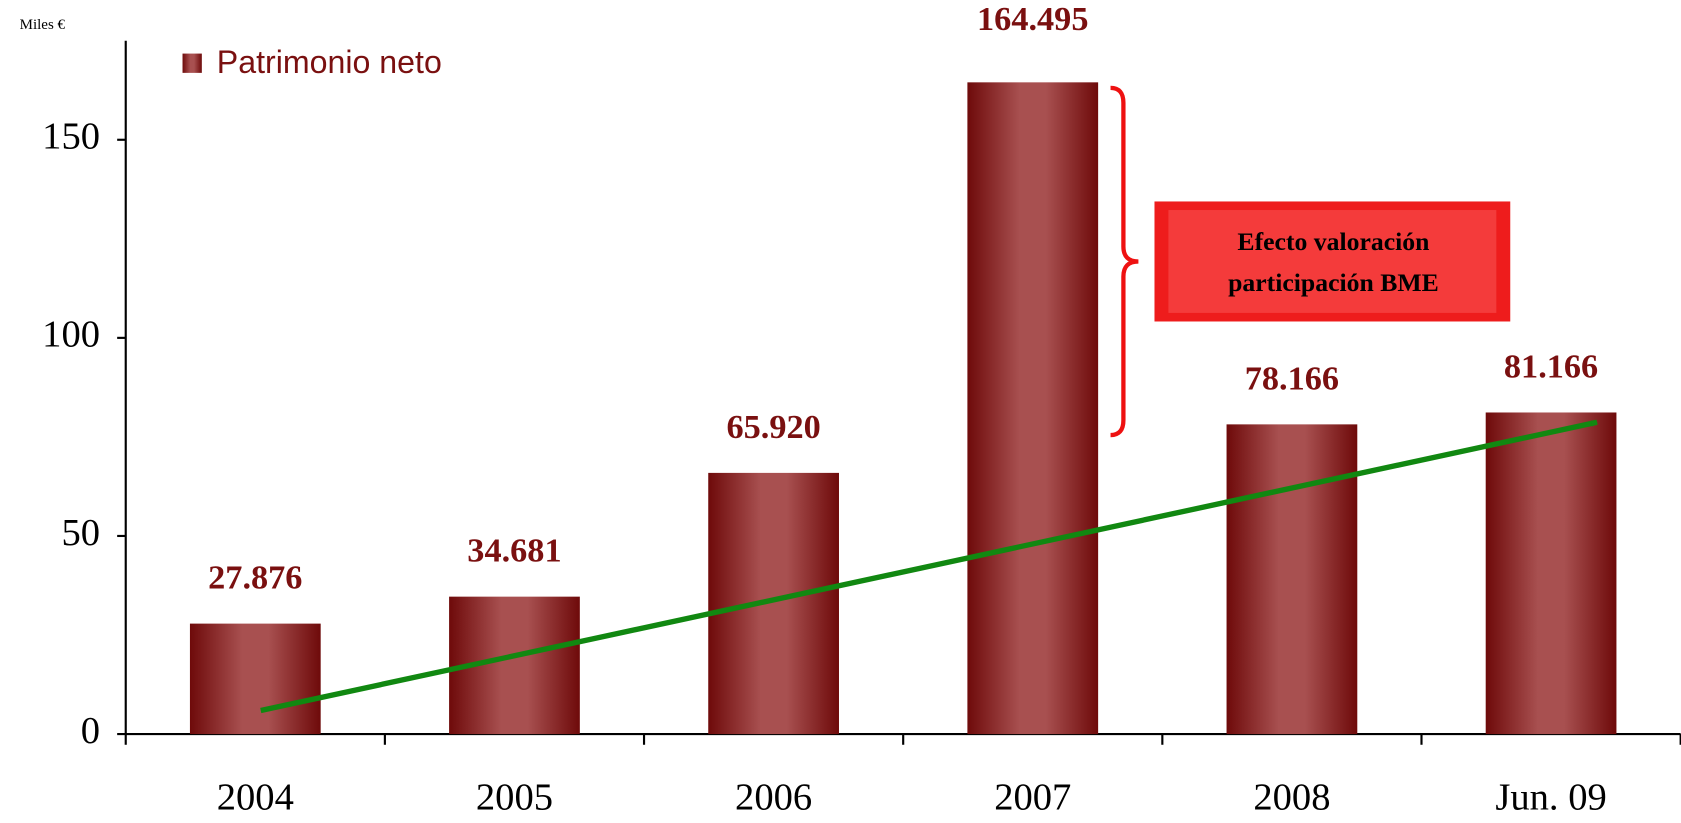 This screenshot has height=823, width=1681. Describe the element at coordinates (255, 797) in the screenshot. I see `x-tick-label: 2004` at that location.